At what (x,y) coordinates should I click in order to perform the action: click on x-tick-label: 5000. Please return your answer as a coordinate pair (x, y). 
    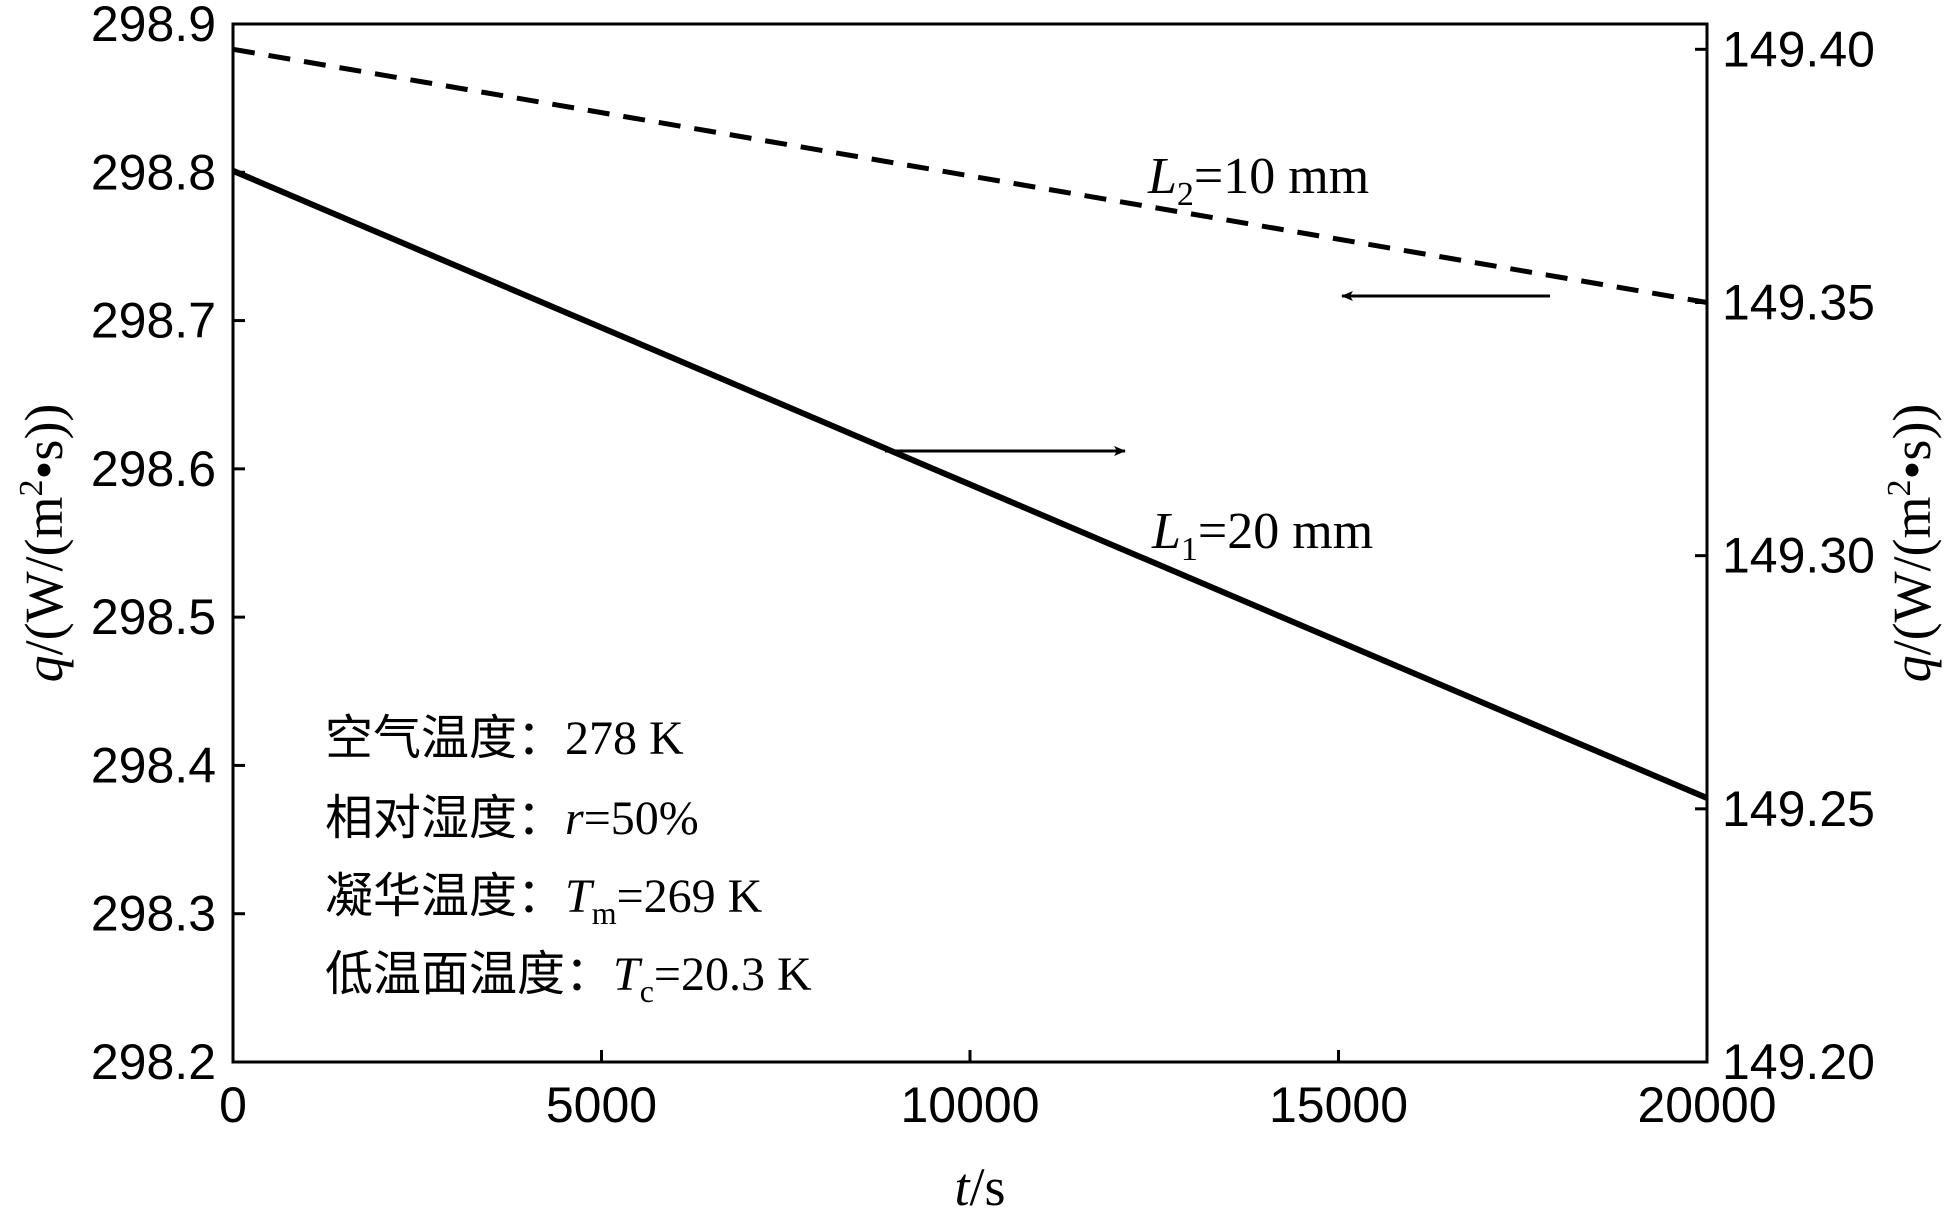
    Looking at the image, I should click on (601, 1105).